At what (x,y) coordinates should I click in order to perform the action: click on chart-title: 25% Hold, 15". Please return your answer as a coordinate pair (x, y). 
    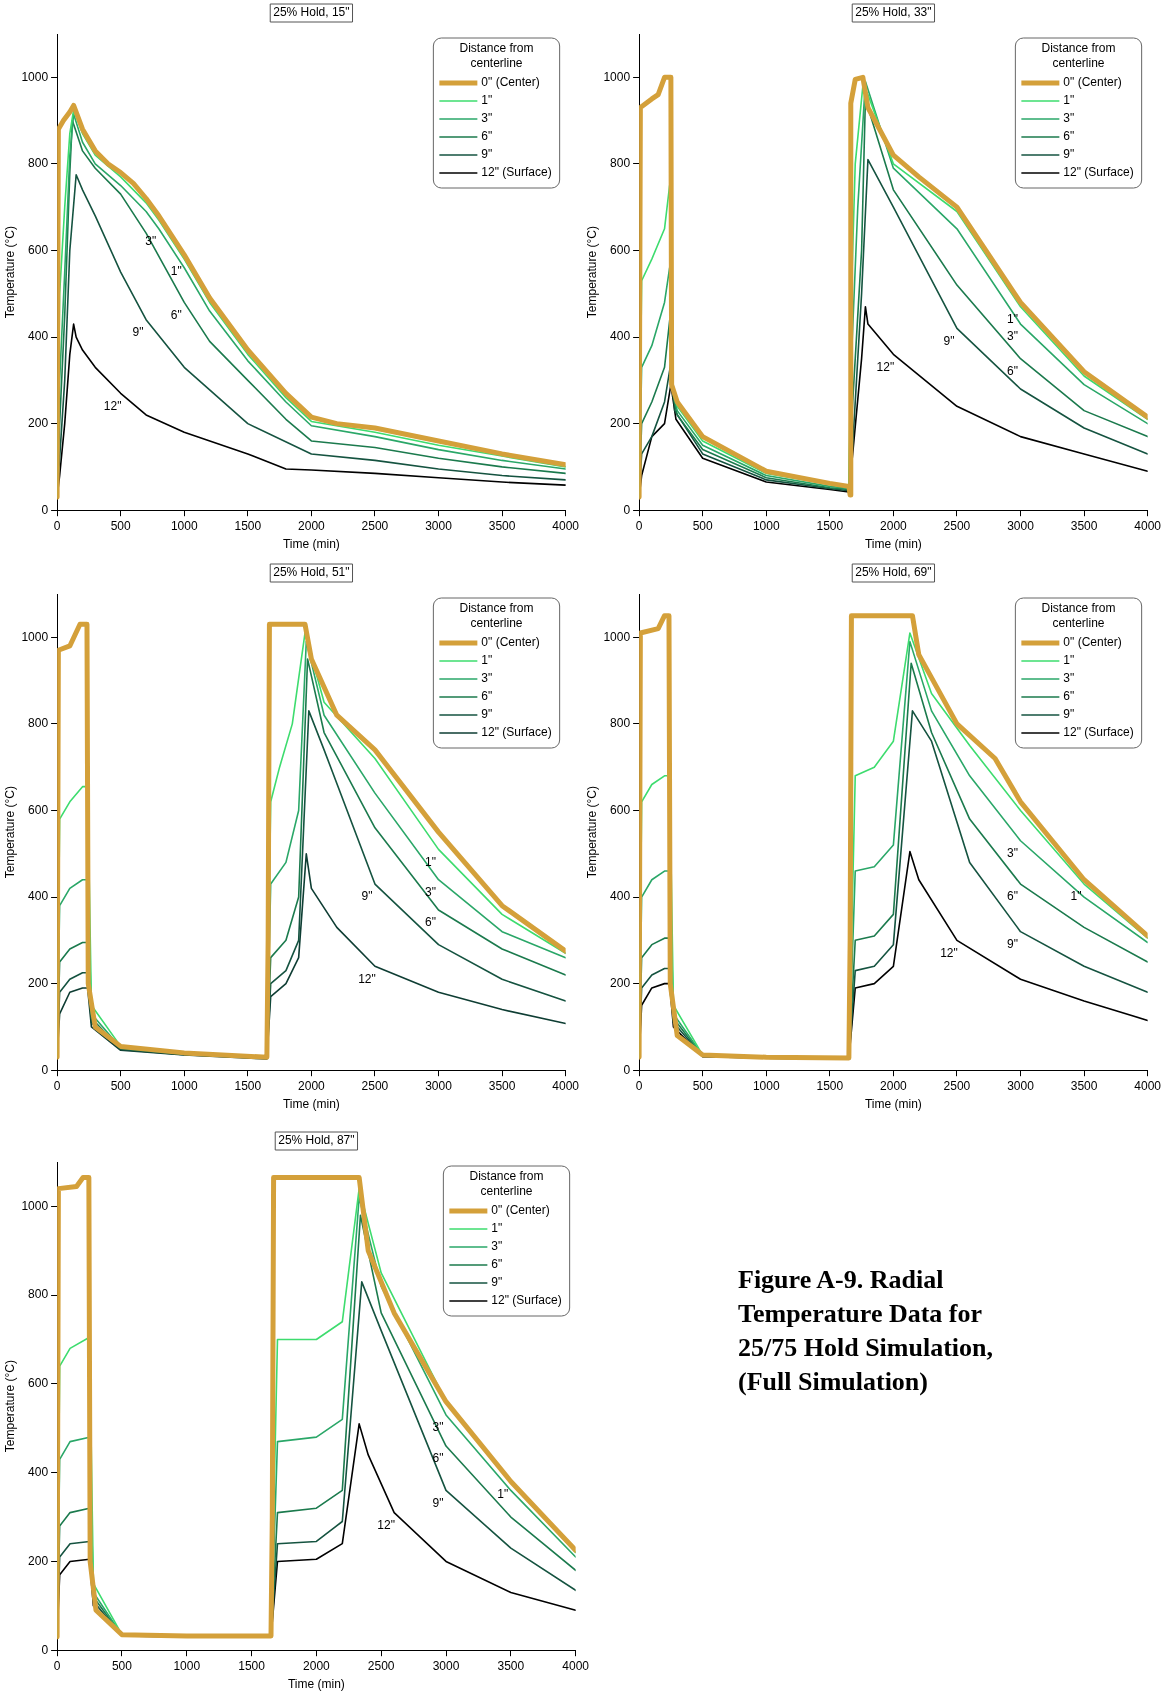
    Looking at the image, I should click on (311, 12).